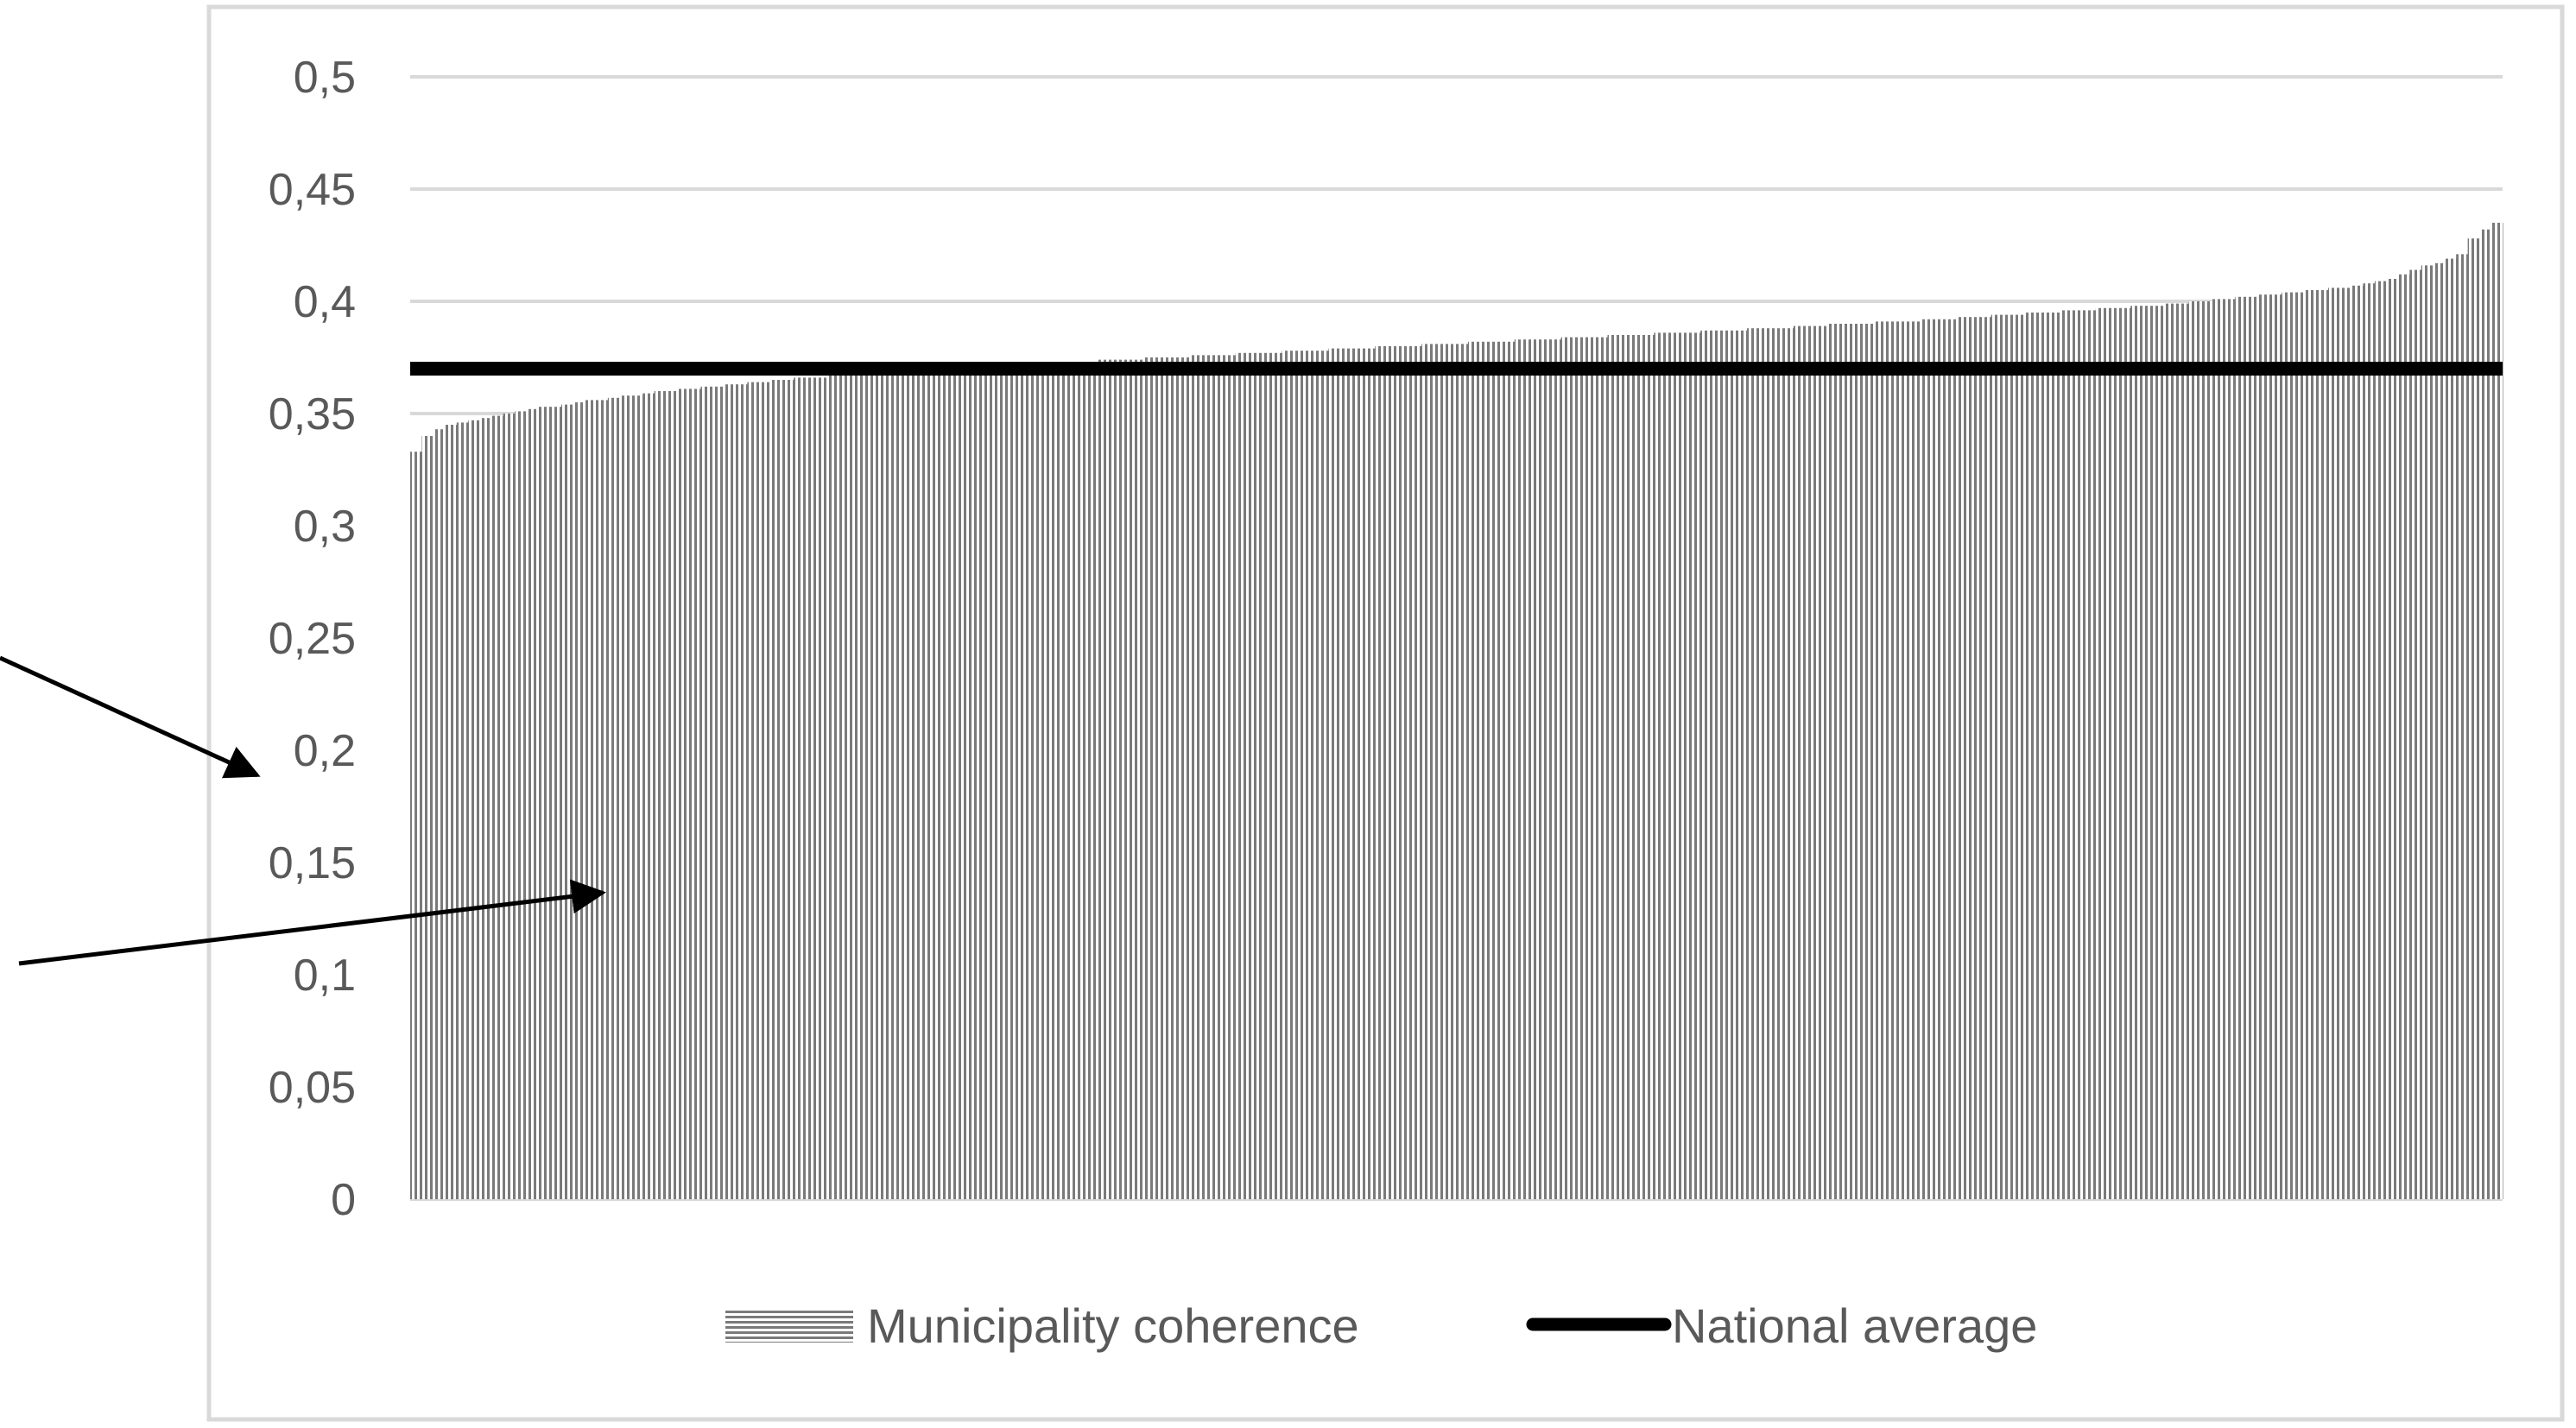 This screenshot has height=1428, width=2576. What do you see at coordinates (325, 302) in the screenshot?
I see `y-tick-label: 0,4` at bounding box center [325, 302].